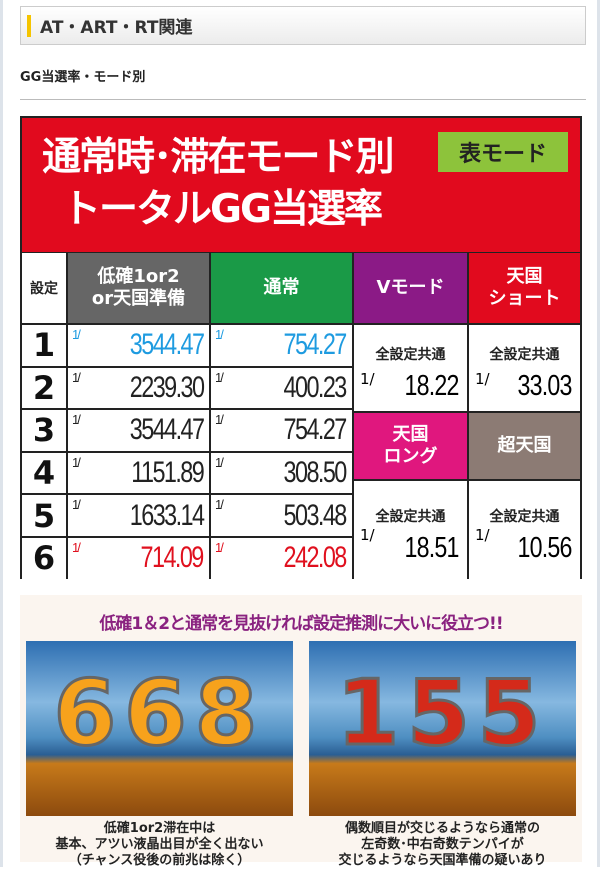  Describe the element at coordinates (281, 515) in the screenshot. I see `rate-normal: 1/503.48` at that location.